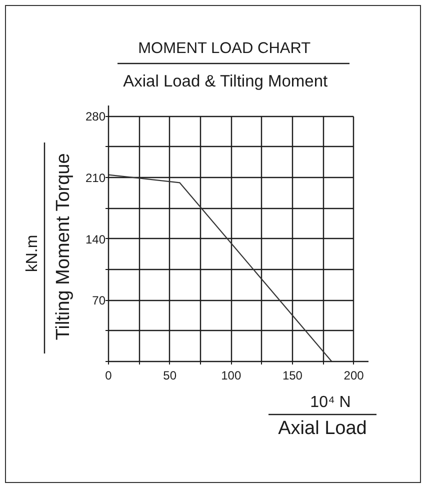 This screenshot has height=489, width=427. Describe the element at coordinates (95, 239) in the screenshot. I see `y-tick-label: 140` at that location.